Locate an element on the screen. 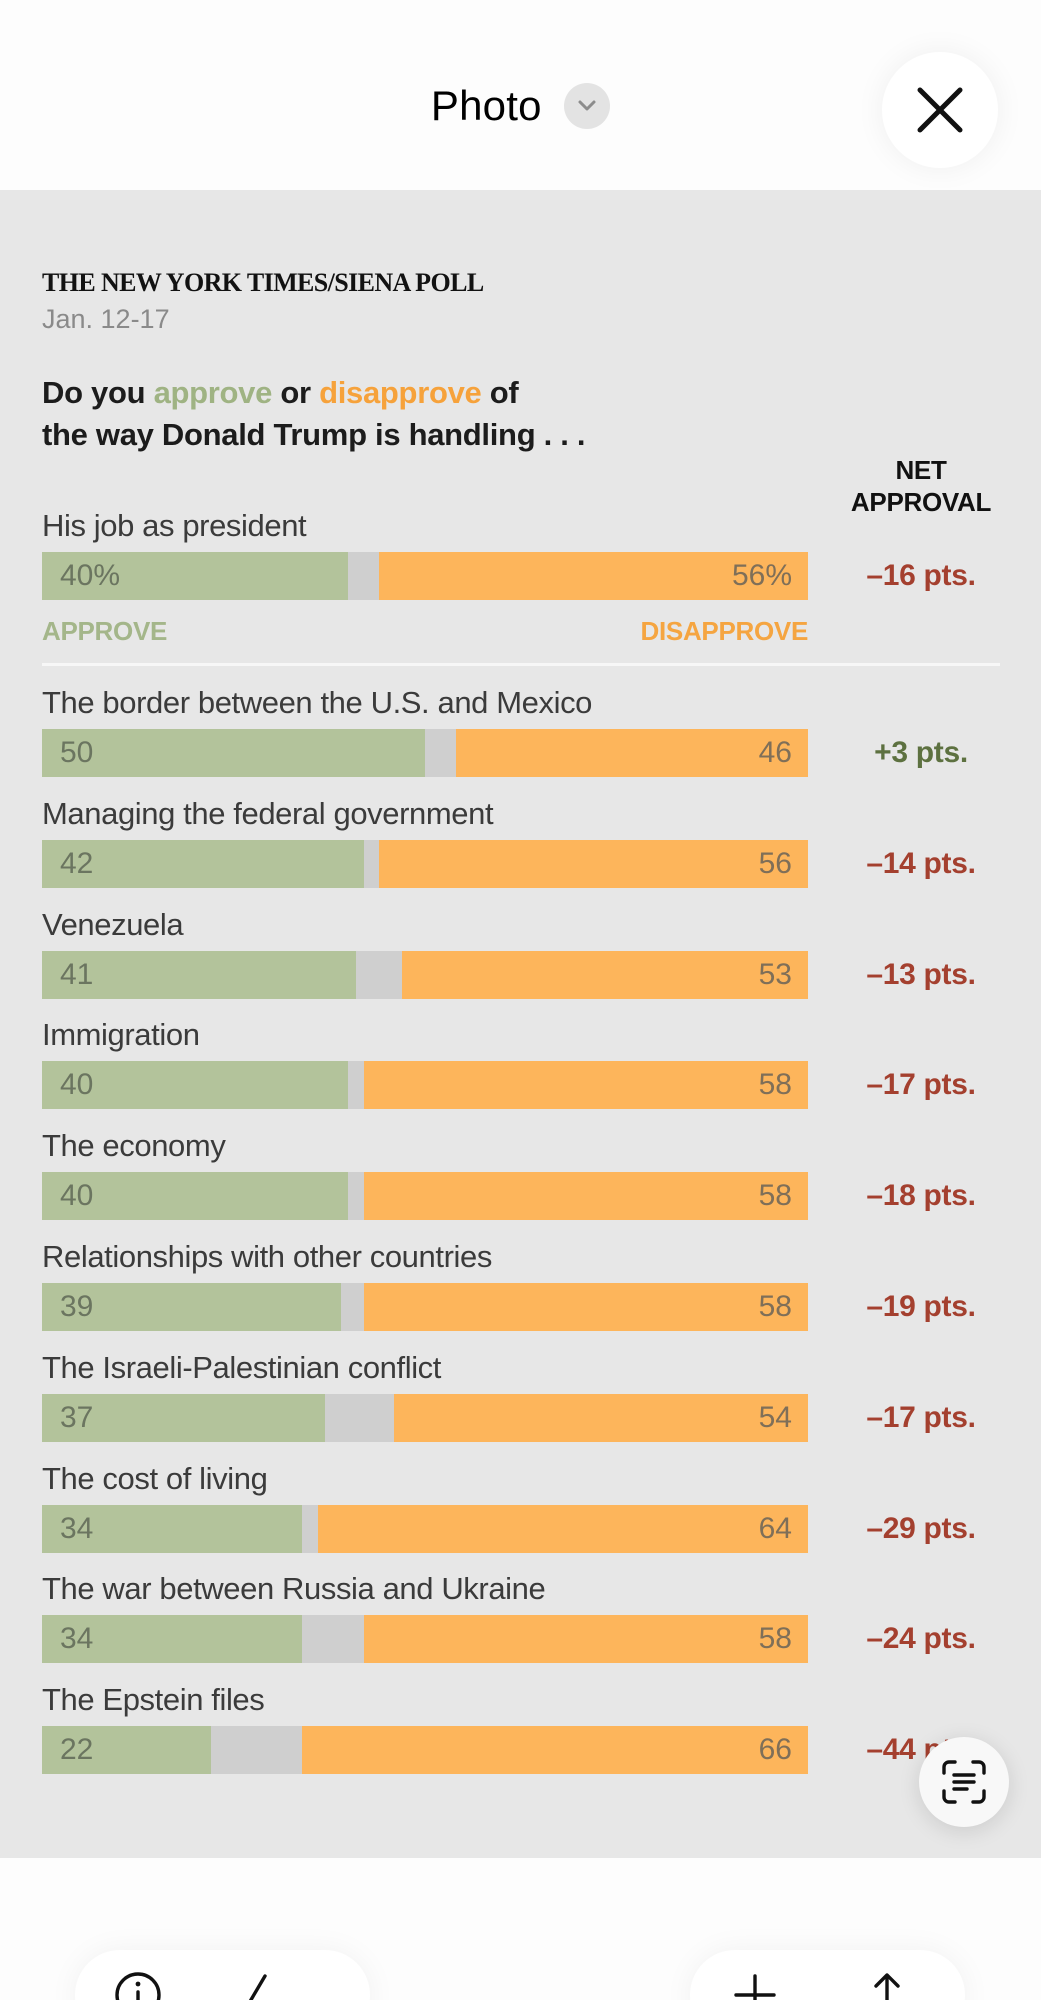  net-approval-value: –14 pts. is located at coordinates (921, 863).